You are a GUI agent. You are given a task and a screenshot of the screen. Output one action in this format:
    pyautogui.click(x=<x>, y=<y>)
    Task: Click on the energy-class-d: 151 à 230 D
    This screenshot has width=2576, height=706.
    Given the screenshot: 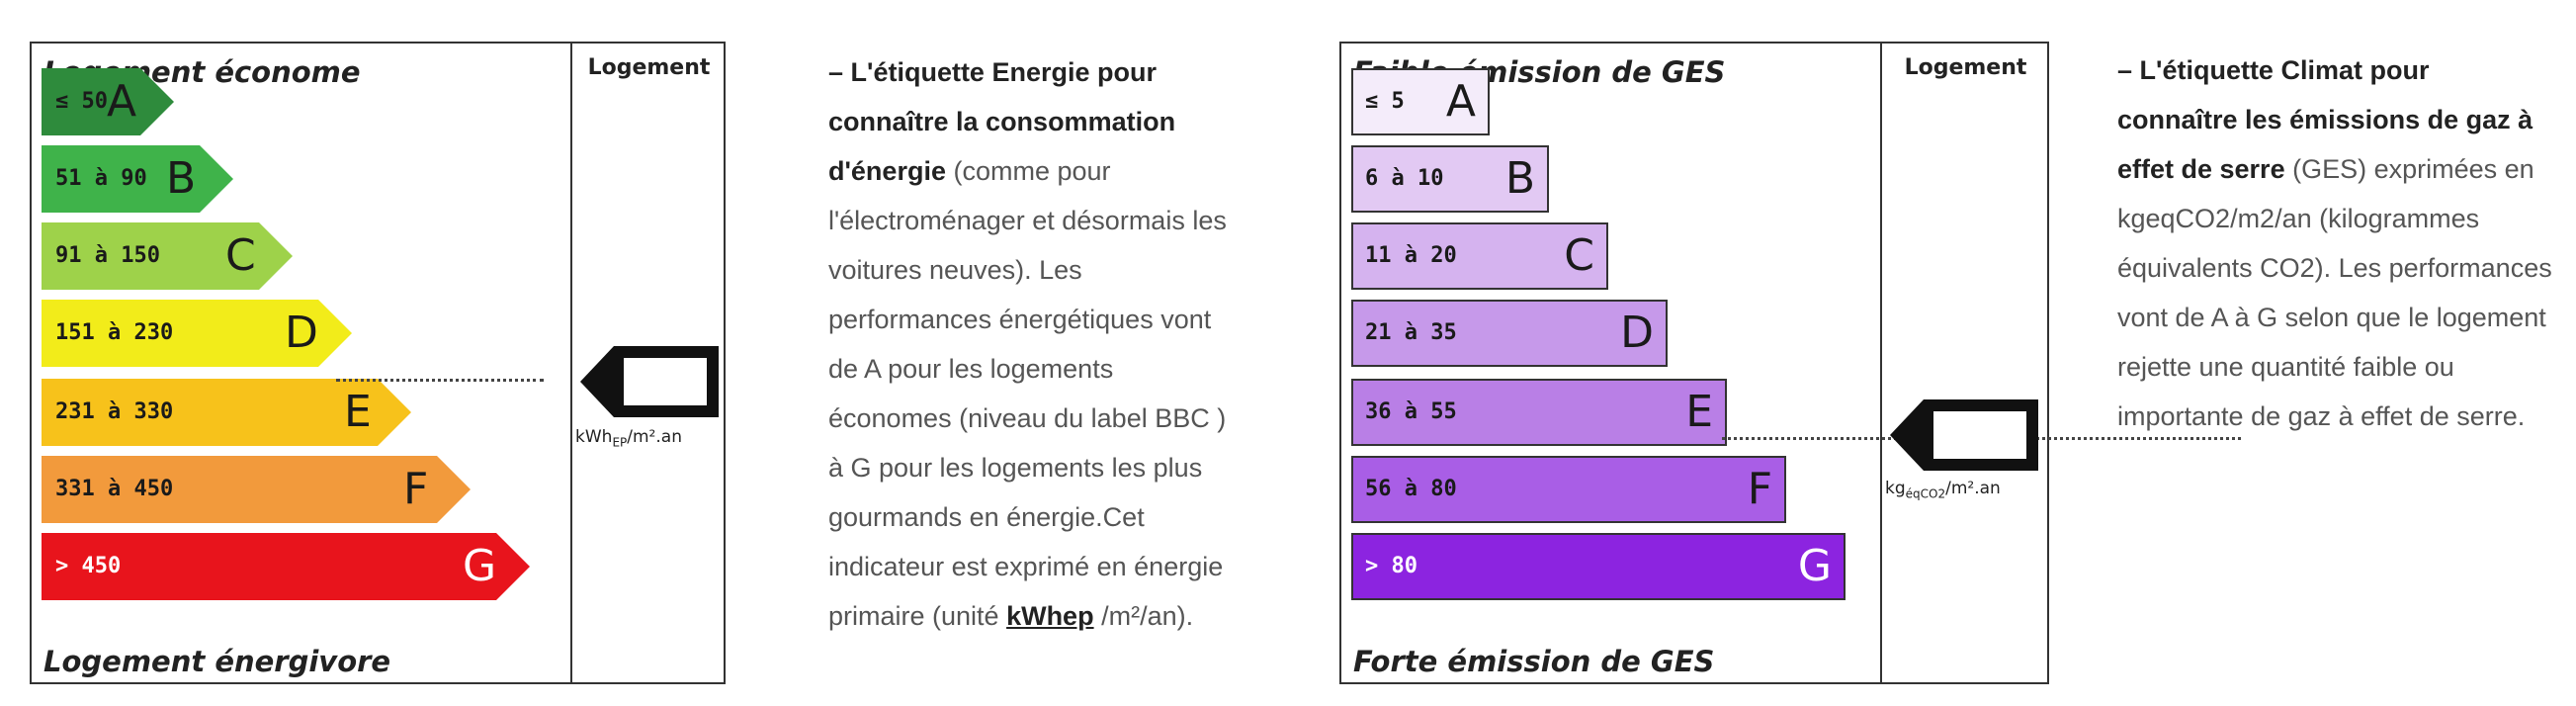 What is the action you would take?
    pyautogui.click(x=197, y=333)
    